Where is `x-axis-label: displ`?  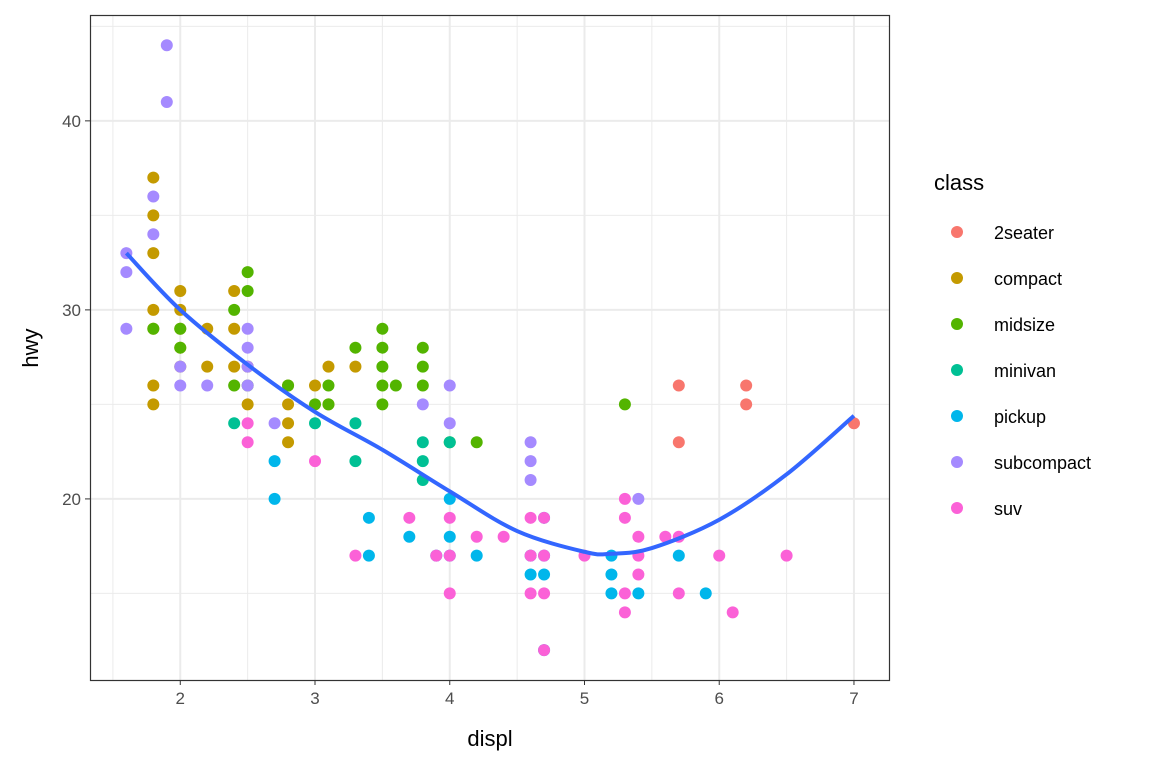
x-axis-label: displ is located at coordinates (489, 738).